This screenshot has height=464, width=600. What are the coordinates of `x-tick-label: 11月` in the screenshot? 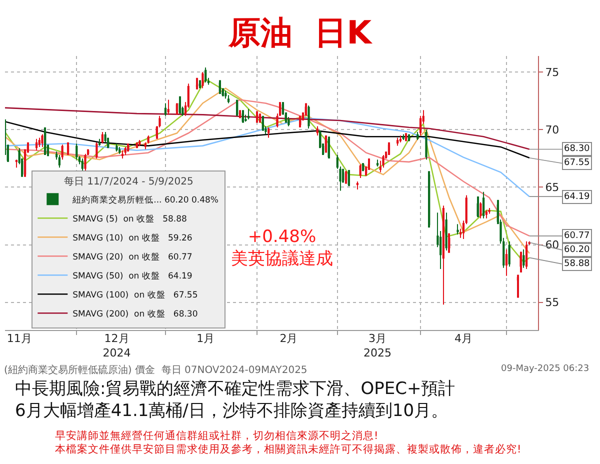 It's located at (19, 338).